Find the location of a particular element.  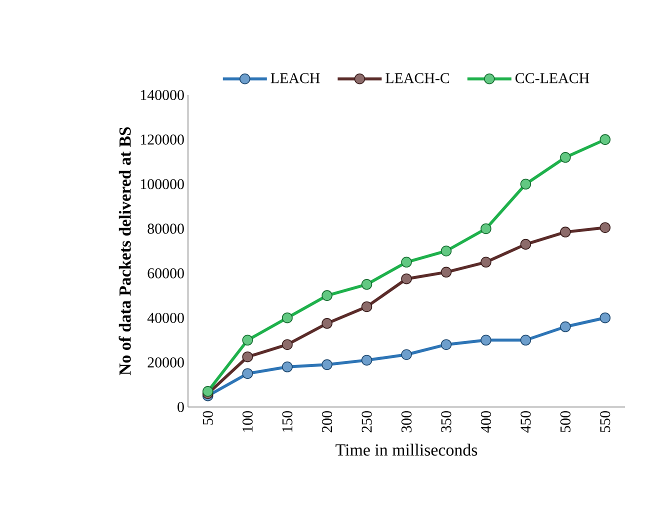

y-tick-label: 140000 is located at coordinates (162, 95).